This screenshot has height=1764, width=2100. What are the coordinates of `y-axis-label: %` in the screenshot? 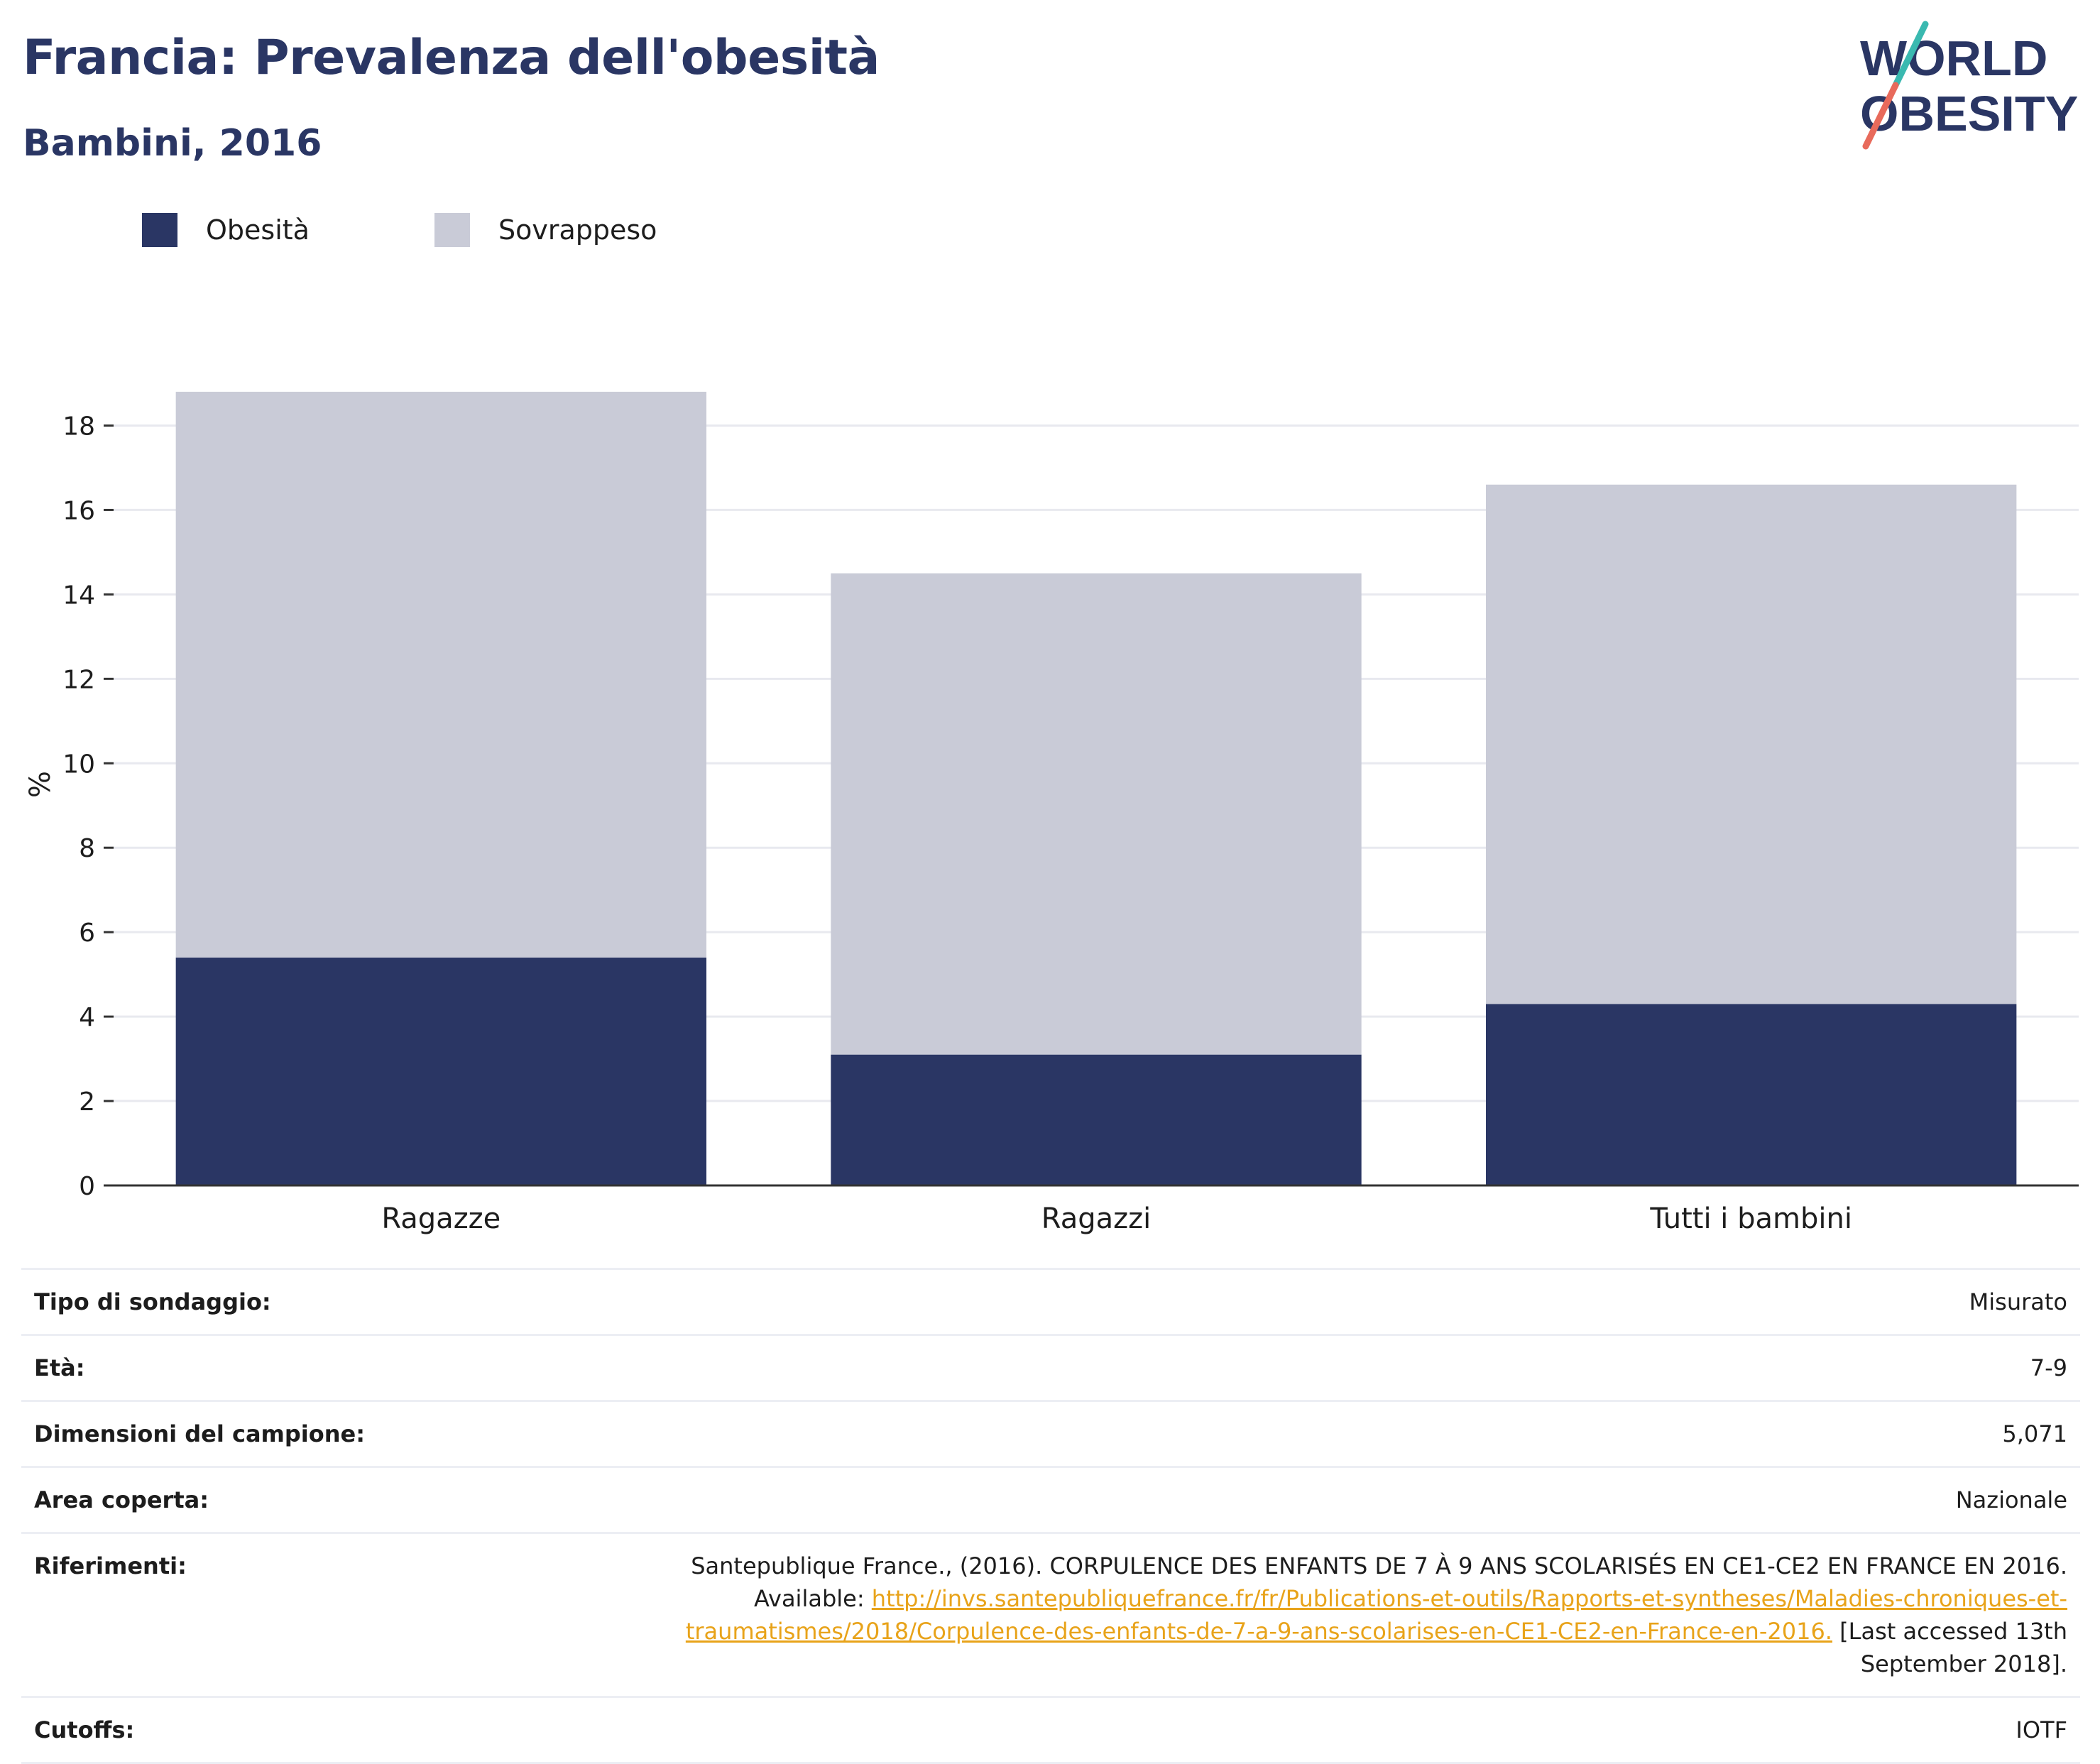 It's located at (40, 785).